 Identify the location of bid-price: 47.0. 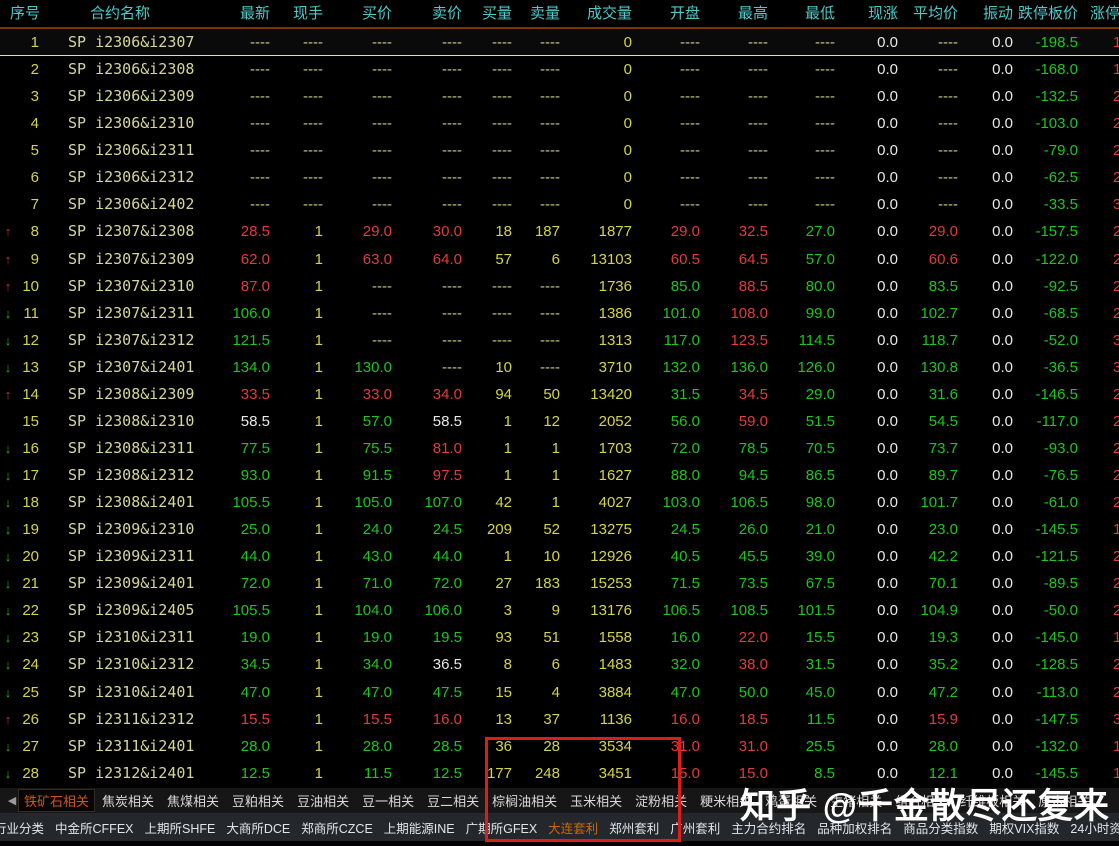
(377, 692).